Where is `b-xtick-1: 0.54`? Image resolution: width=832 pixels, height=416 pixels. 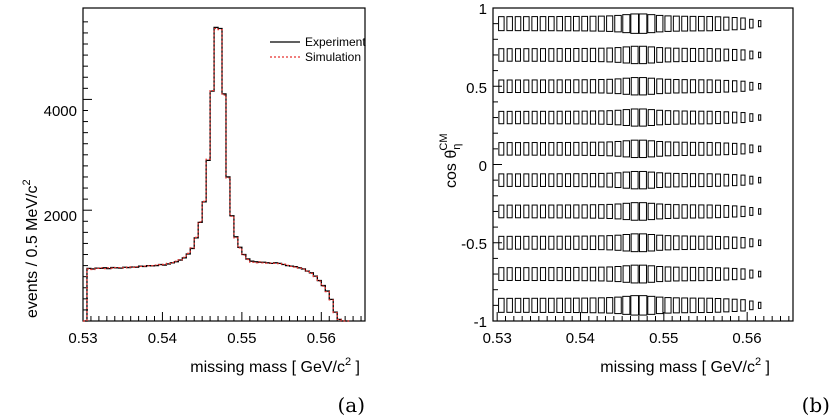 b-xtick-1: 0.54 is located at coordinates (580, 338).